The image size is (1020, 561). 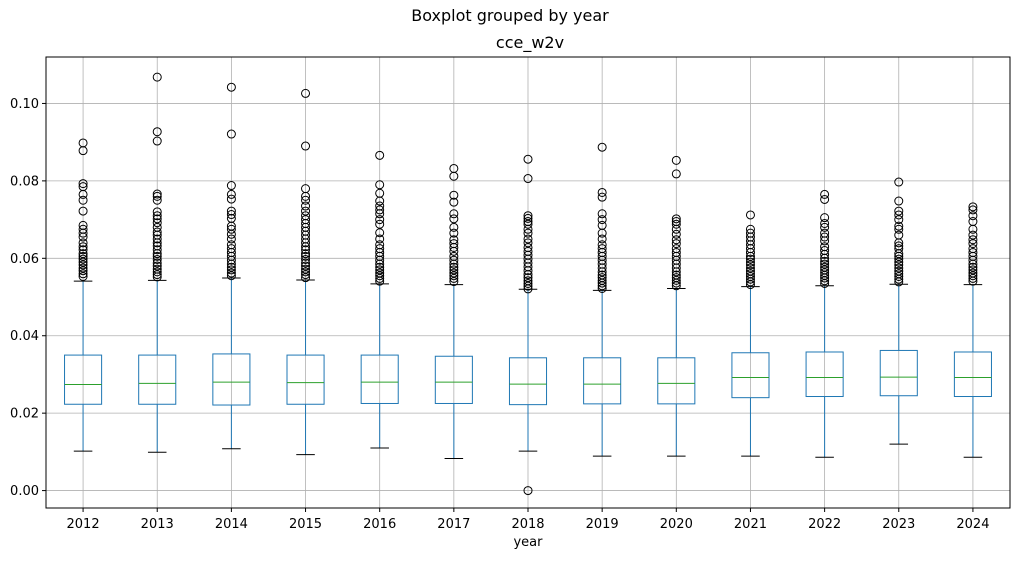 I want to click on chart-suptitle: Boxplot grouped by year, so click(x=510, y=15).